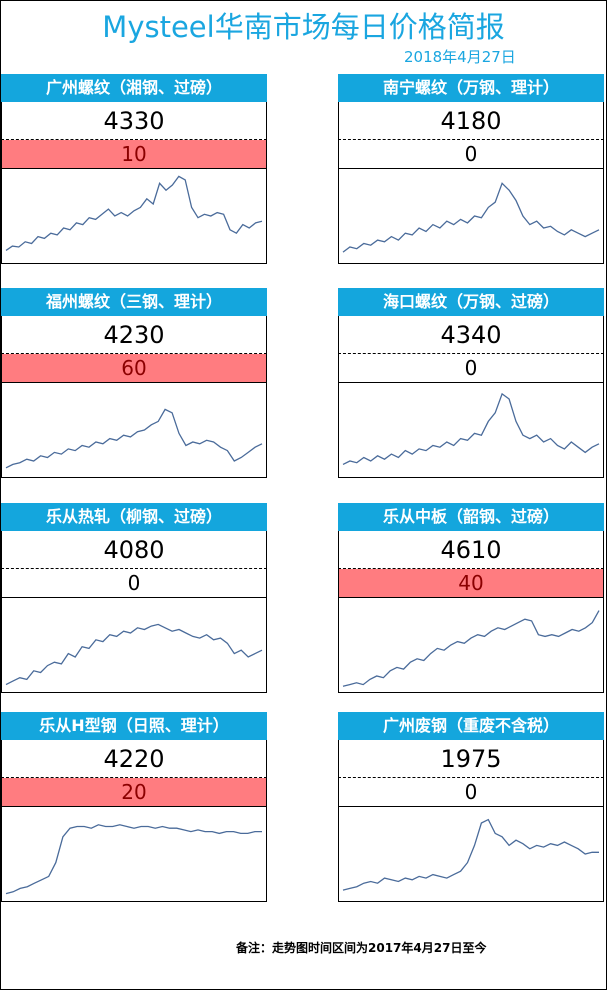 This screenshot has height=990, width=607. I want to click on card-haikou-rebar: 海口螺纹（万钢、过磅） 4340 0, so click(471, 383).